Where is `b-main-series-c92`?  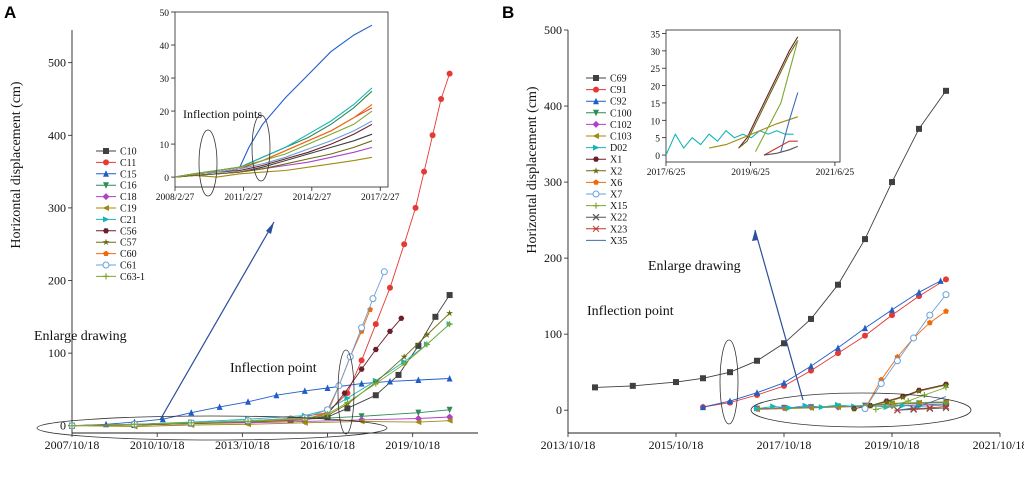
b-main-series-c92 is located at coordinates (822, 344).